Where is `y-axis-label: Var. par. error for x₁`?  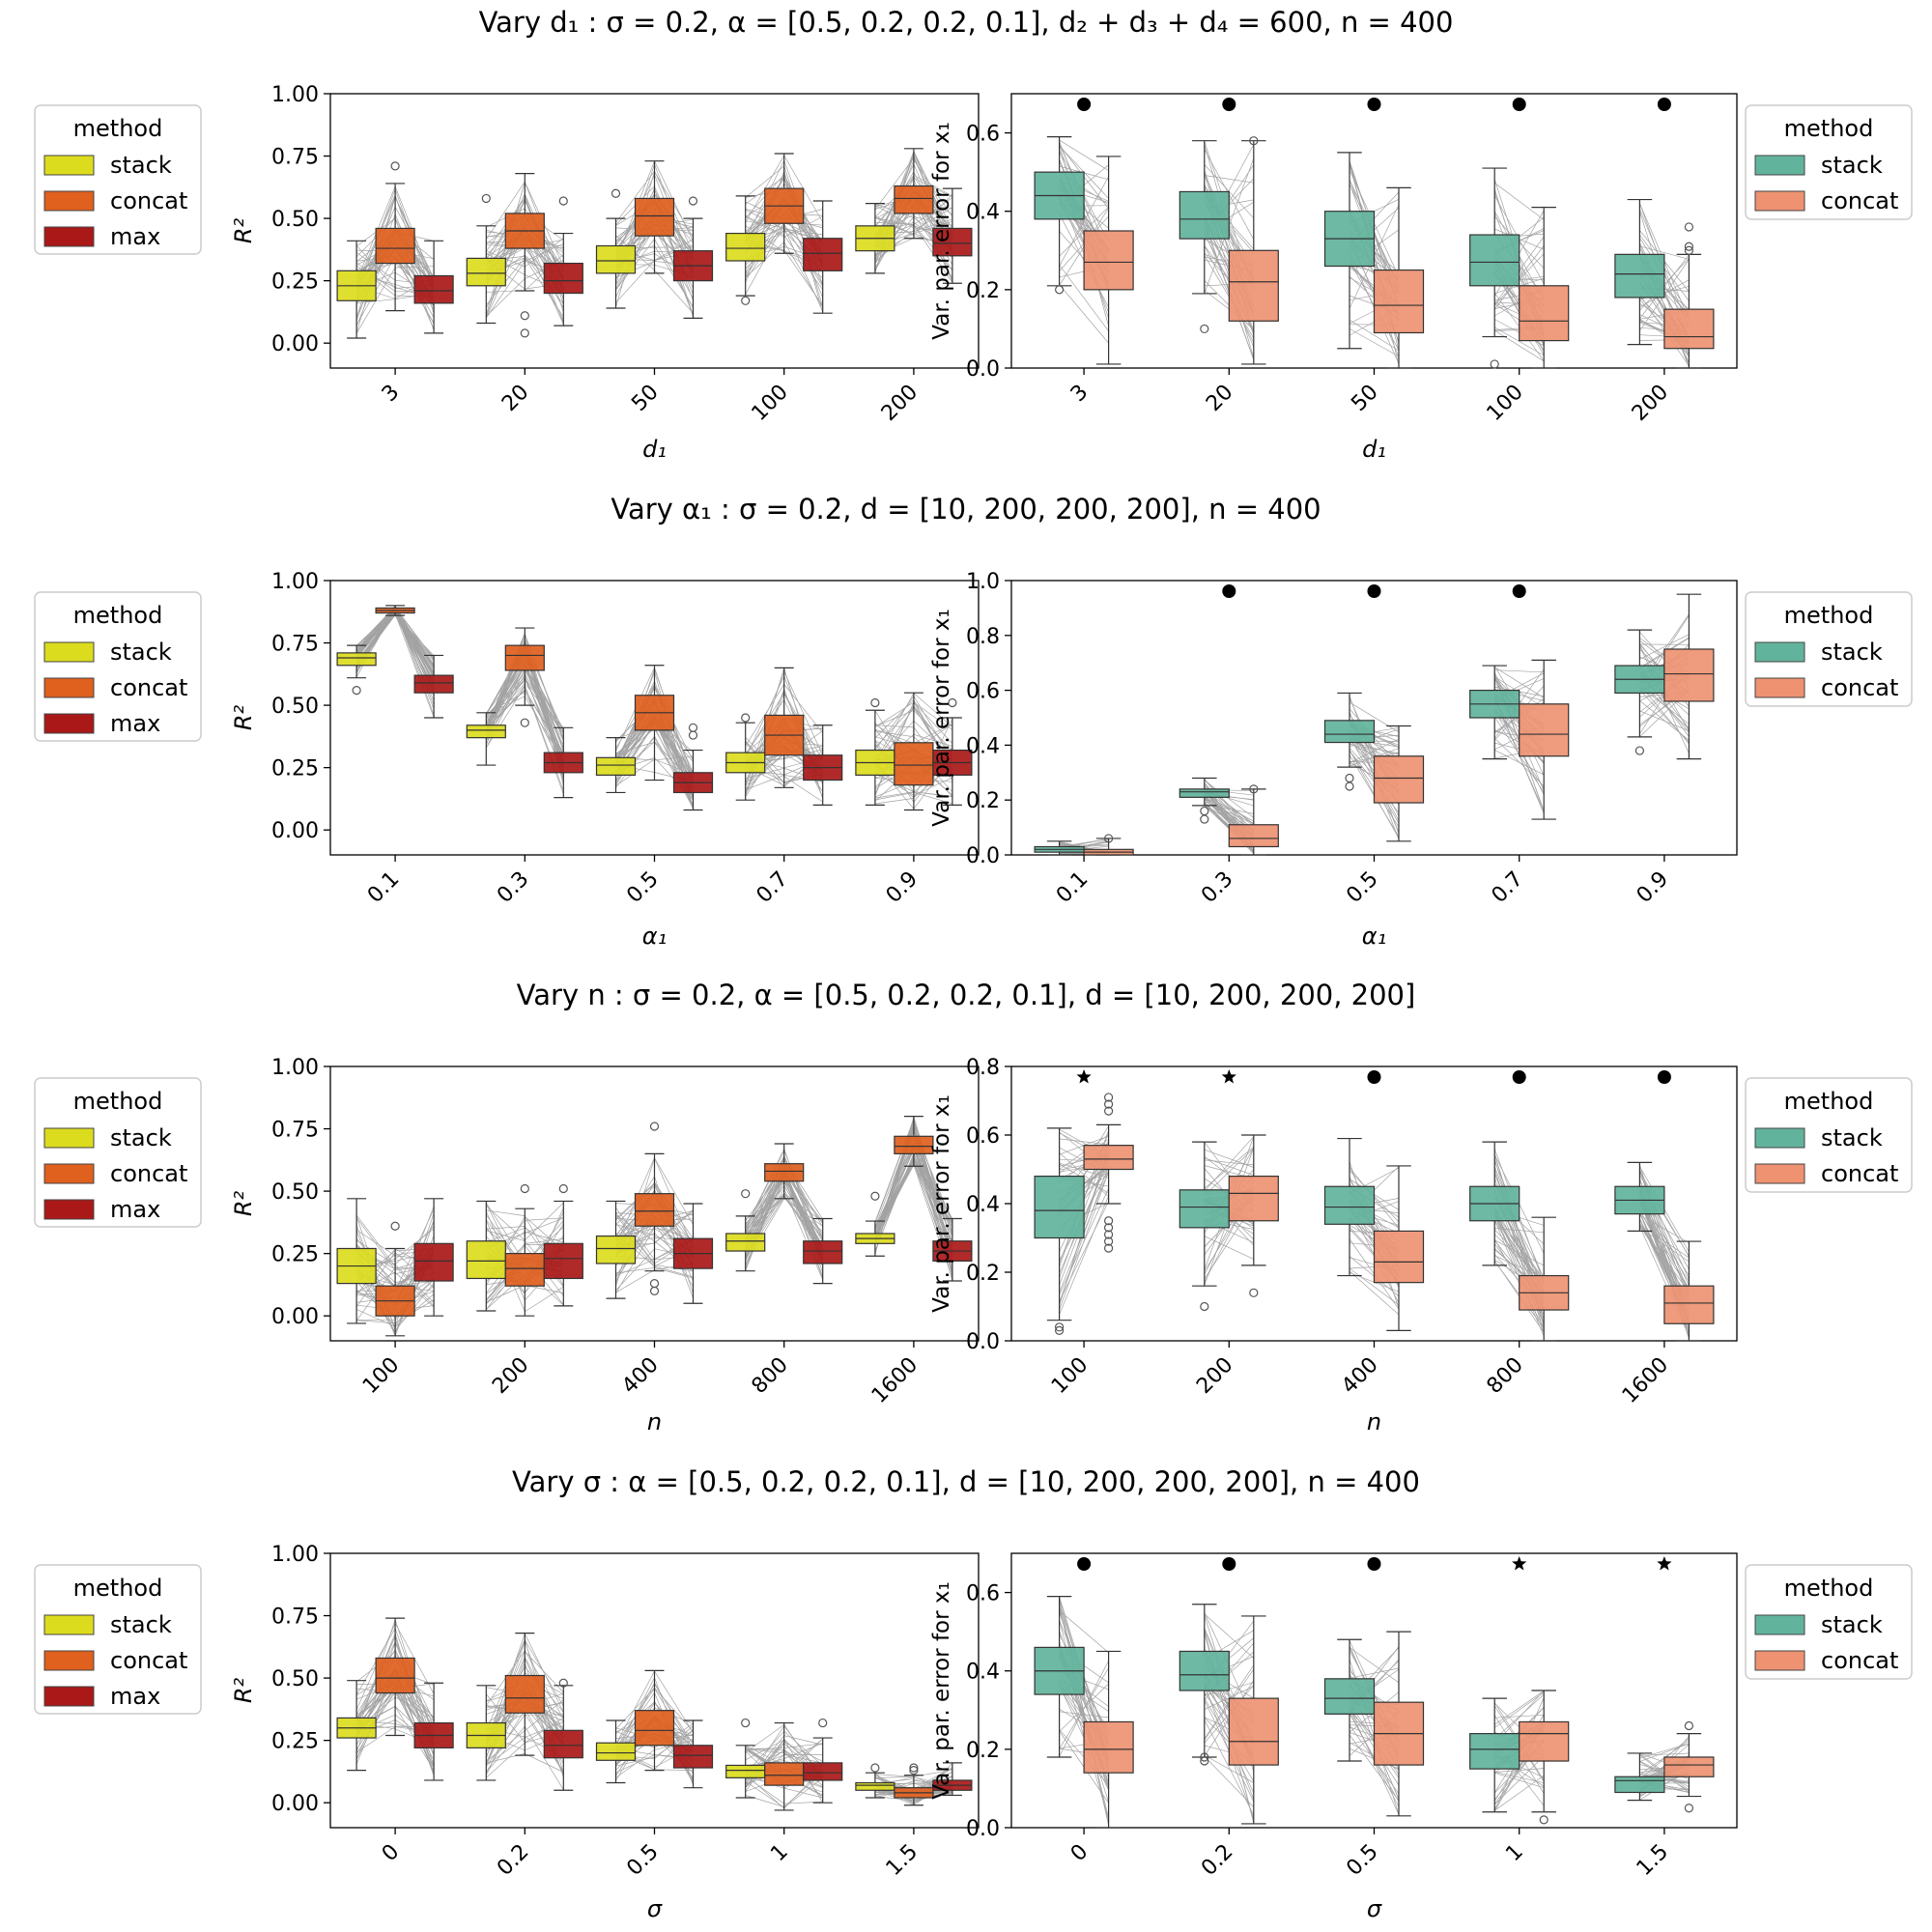 y-axis-label: Var. par. error for x₁ is located at coordinates (941, 717).